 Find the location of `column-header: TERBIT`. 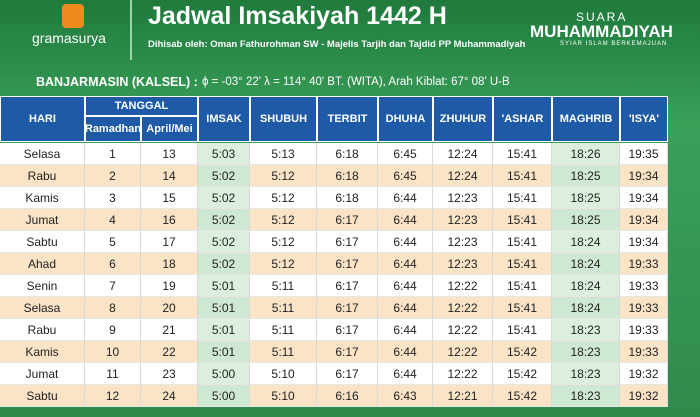

column-header: TERBIT is located at coordinates (347, 119).